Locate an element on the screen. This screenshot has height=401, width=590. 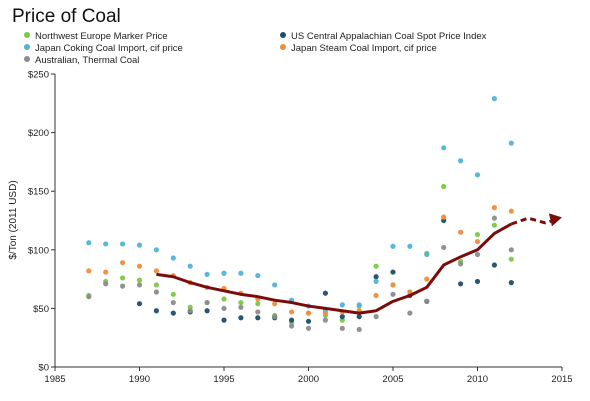
legend-label: Japan Steam Coal Import, cif price is located at coordinates (364, 48).